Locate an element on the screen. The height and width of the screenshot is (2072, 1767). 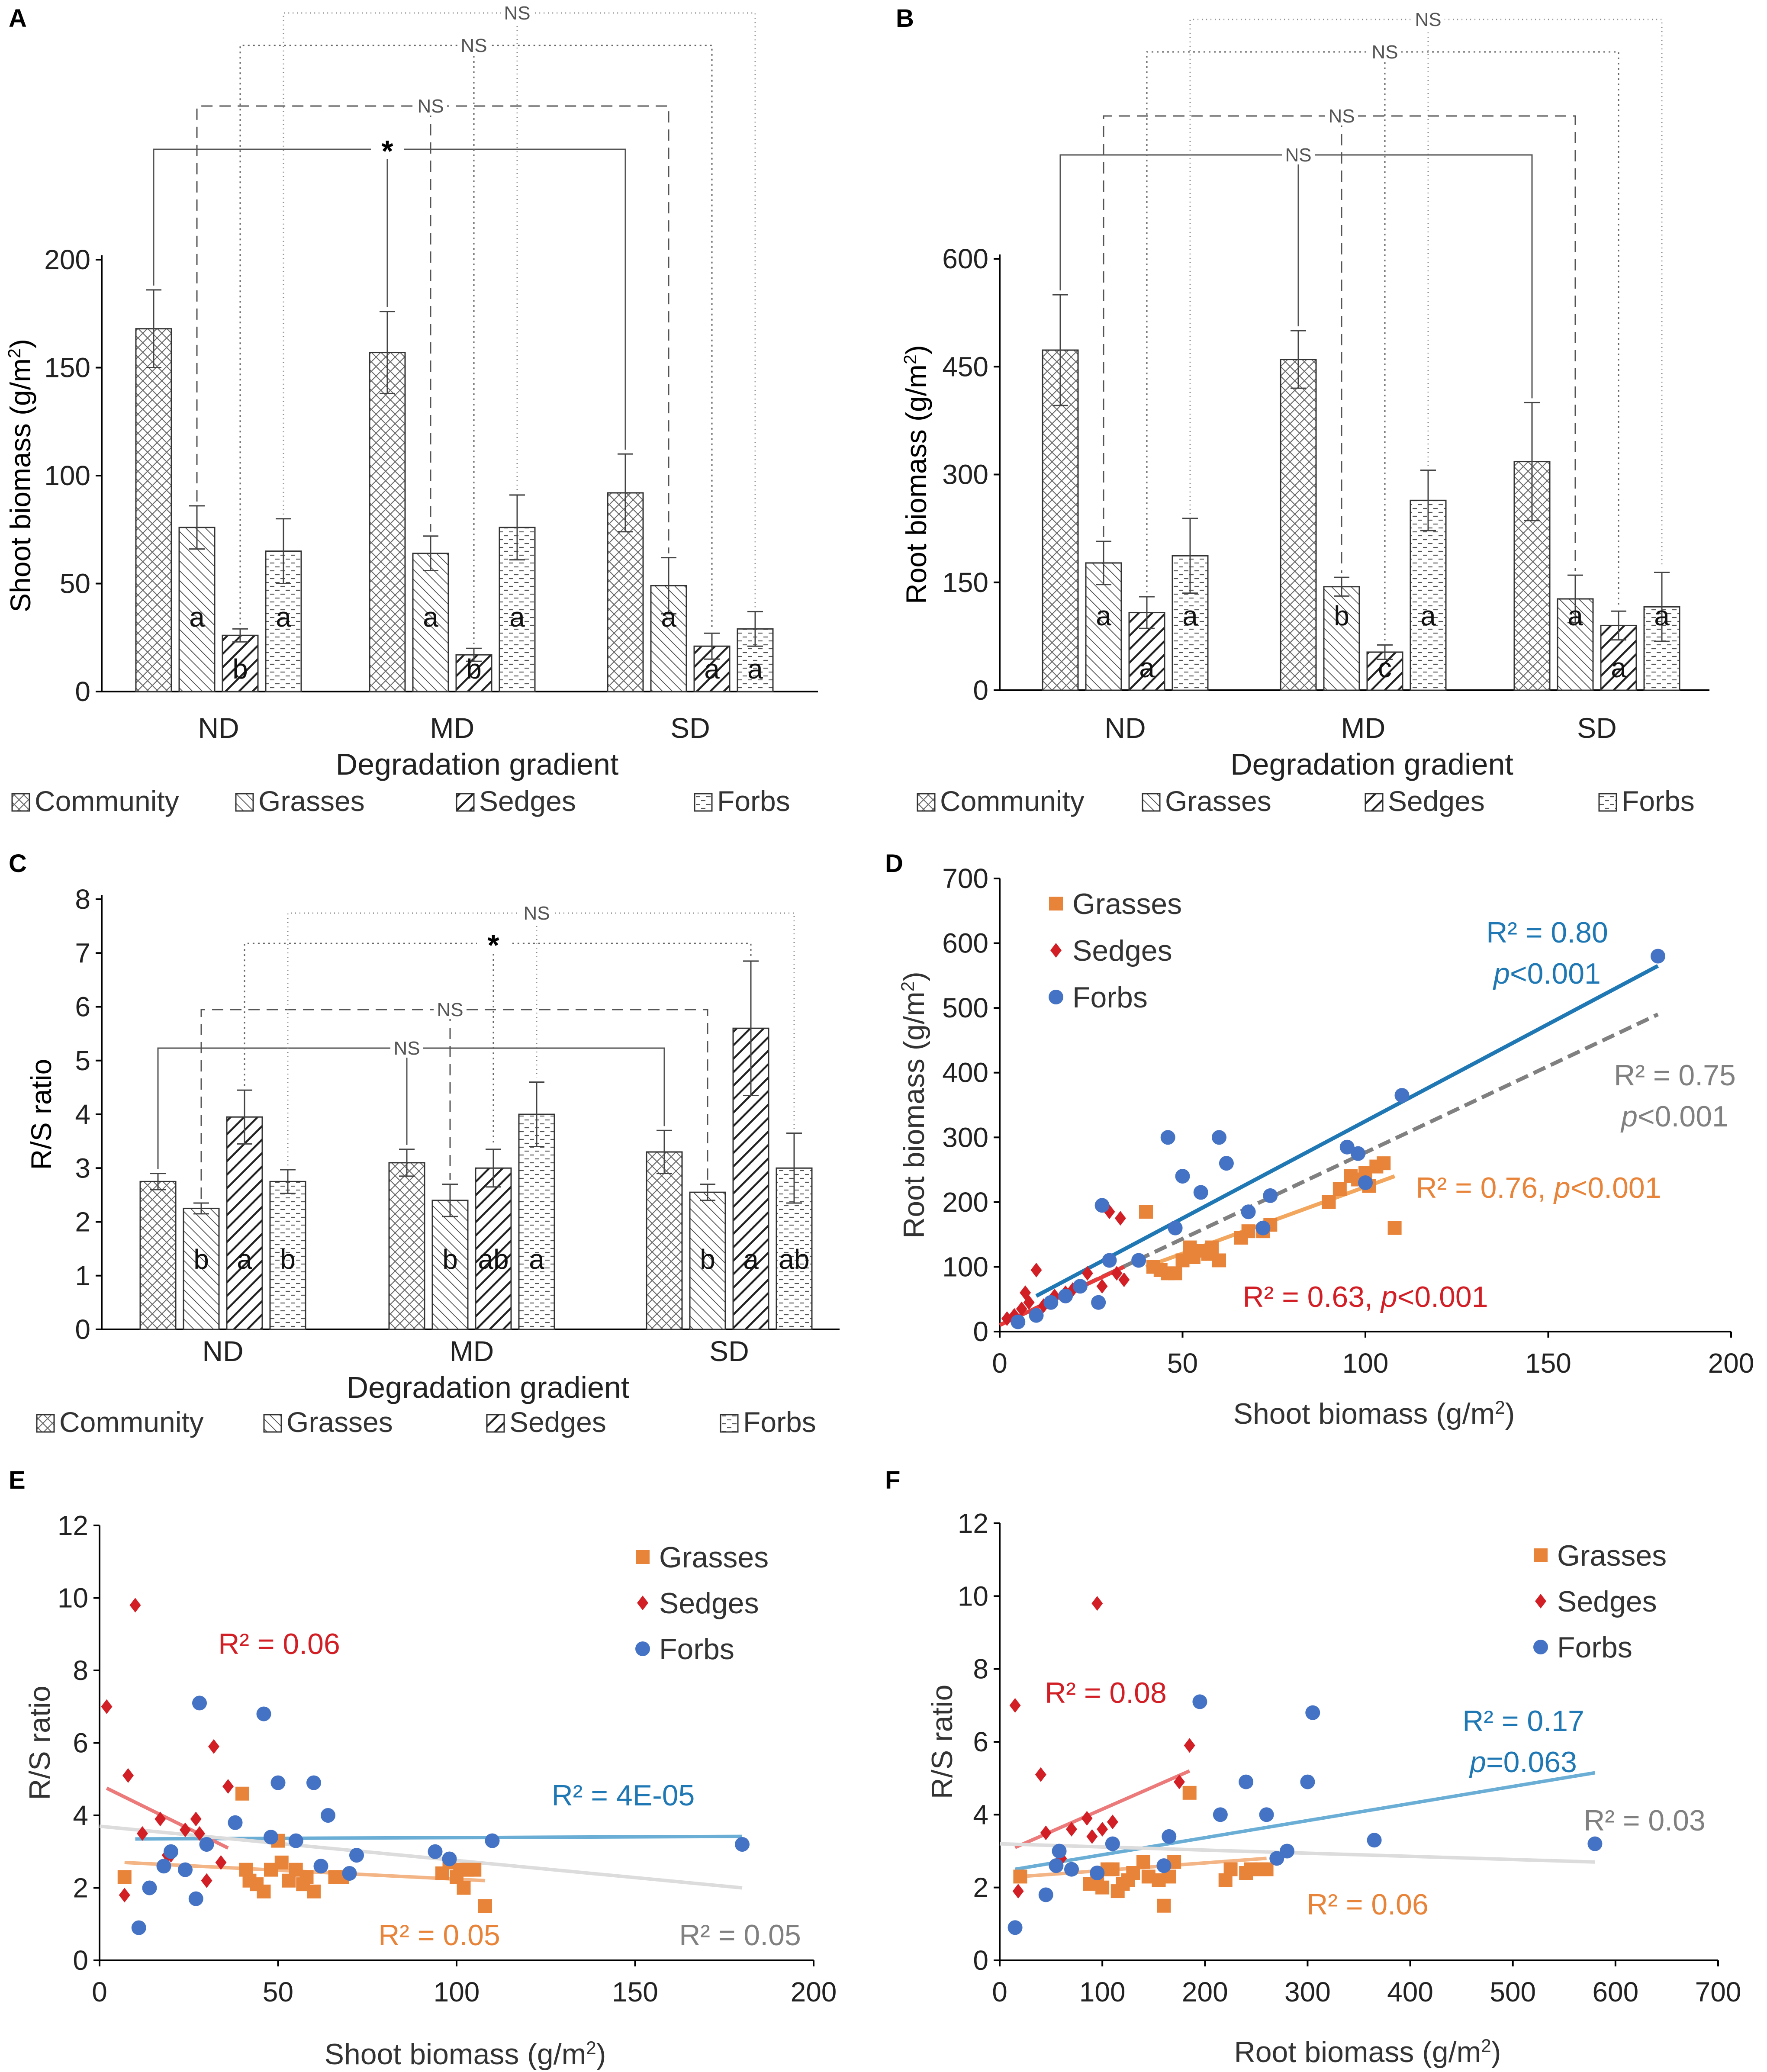
y-tick-label: 7 is located at coordinates (82, 952).